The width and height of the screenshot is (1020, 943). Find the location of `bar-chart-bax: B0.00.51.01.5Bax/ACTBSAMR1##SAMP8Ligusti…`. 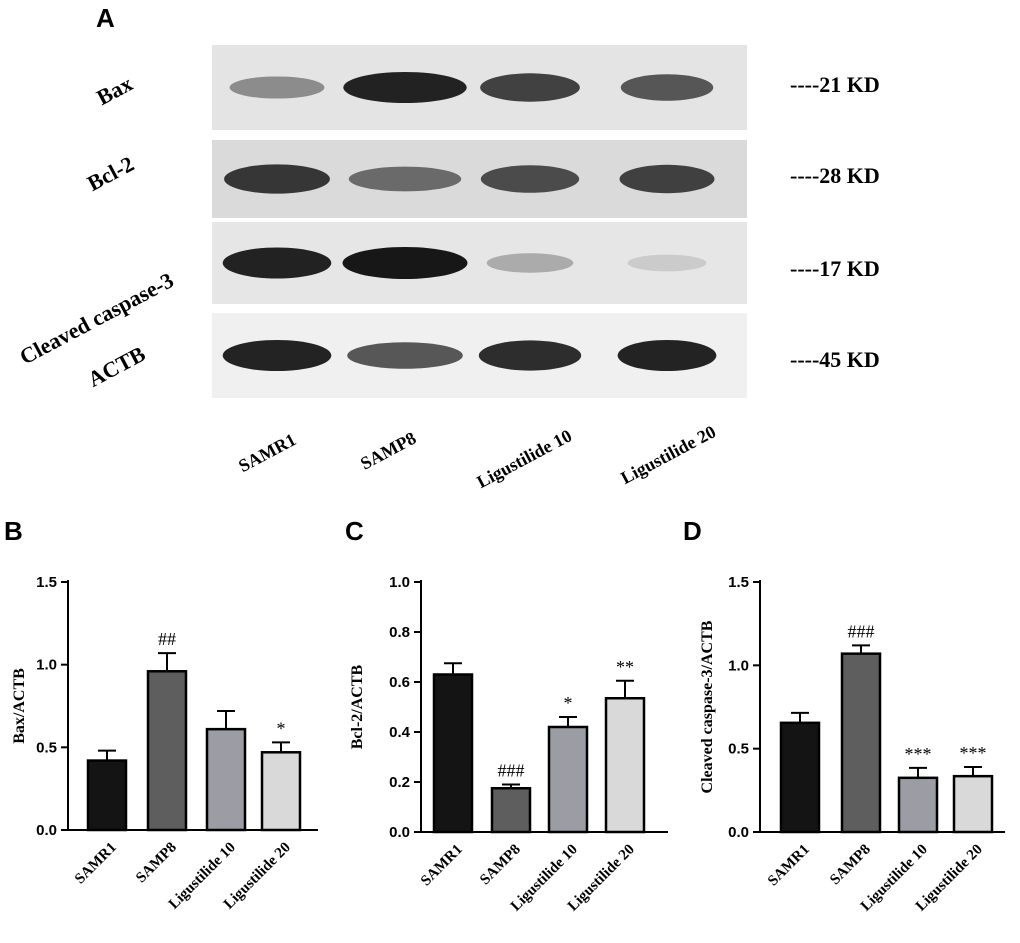

bar-chart-bax: B0.00.51.01.5Bax/ACTBSAMR1##SAMP8Ligusti… is located at coordinates (161, 714).